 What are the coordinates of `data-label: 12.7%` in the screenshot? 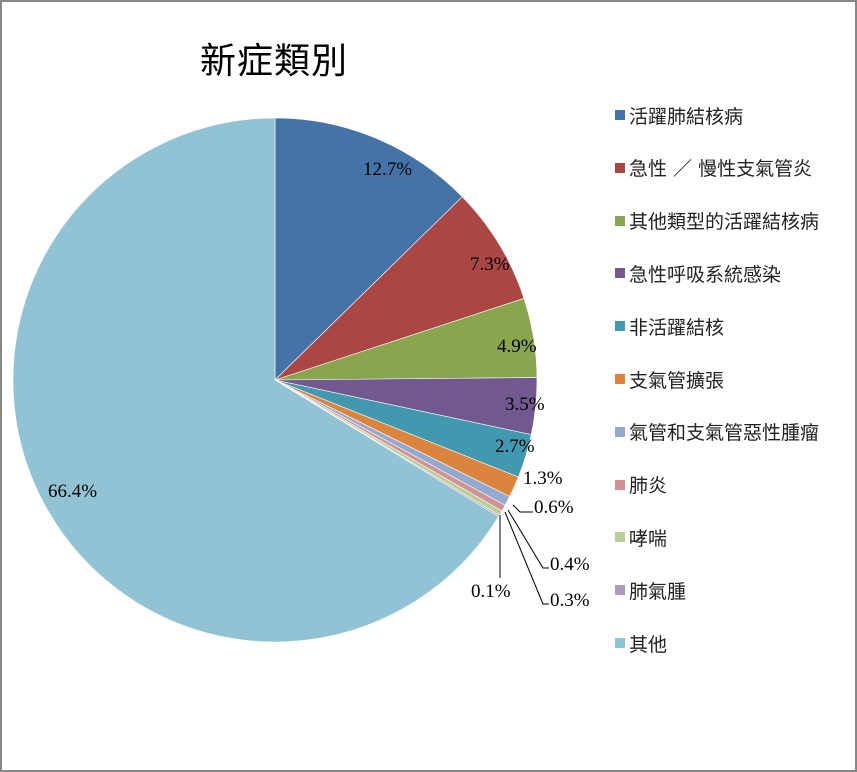 It's located at (387, 169).